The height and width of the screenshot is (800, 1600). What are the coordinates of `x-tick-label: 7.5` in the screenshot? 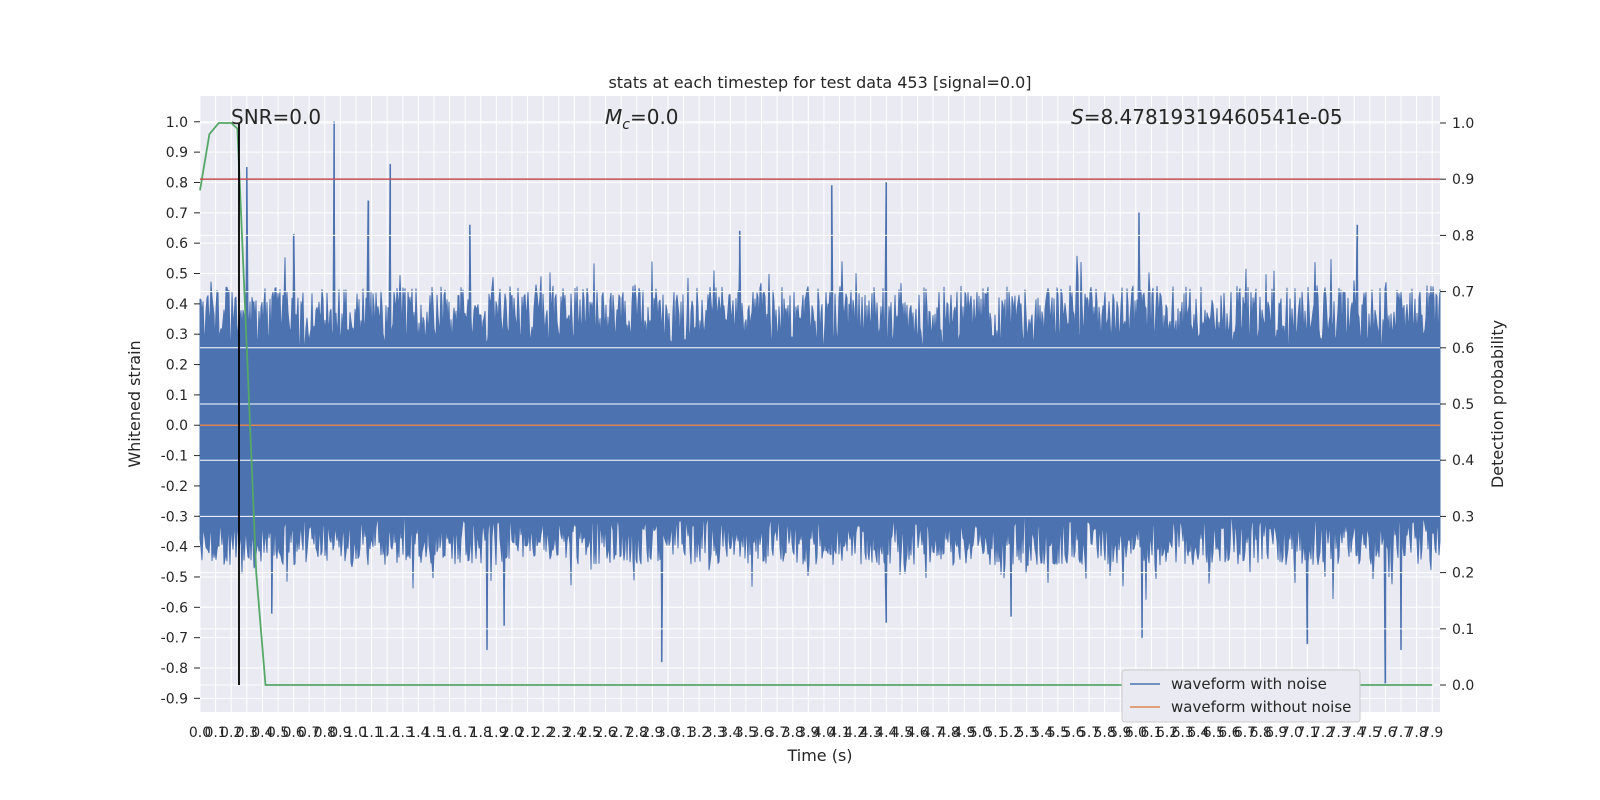 It's located at (1370, 733).